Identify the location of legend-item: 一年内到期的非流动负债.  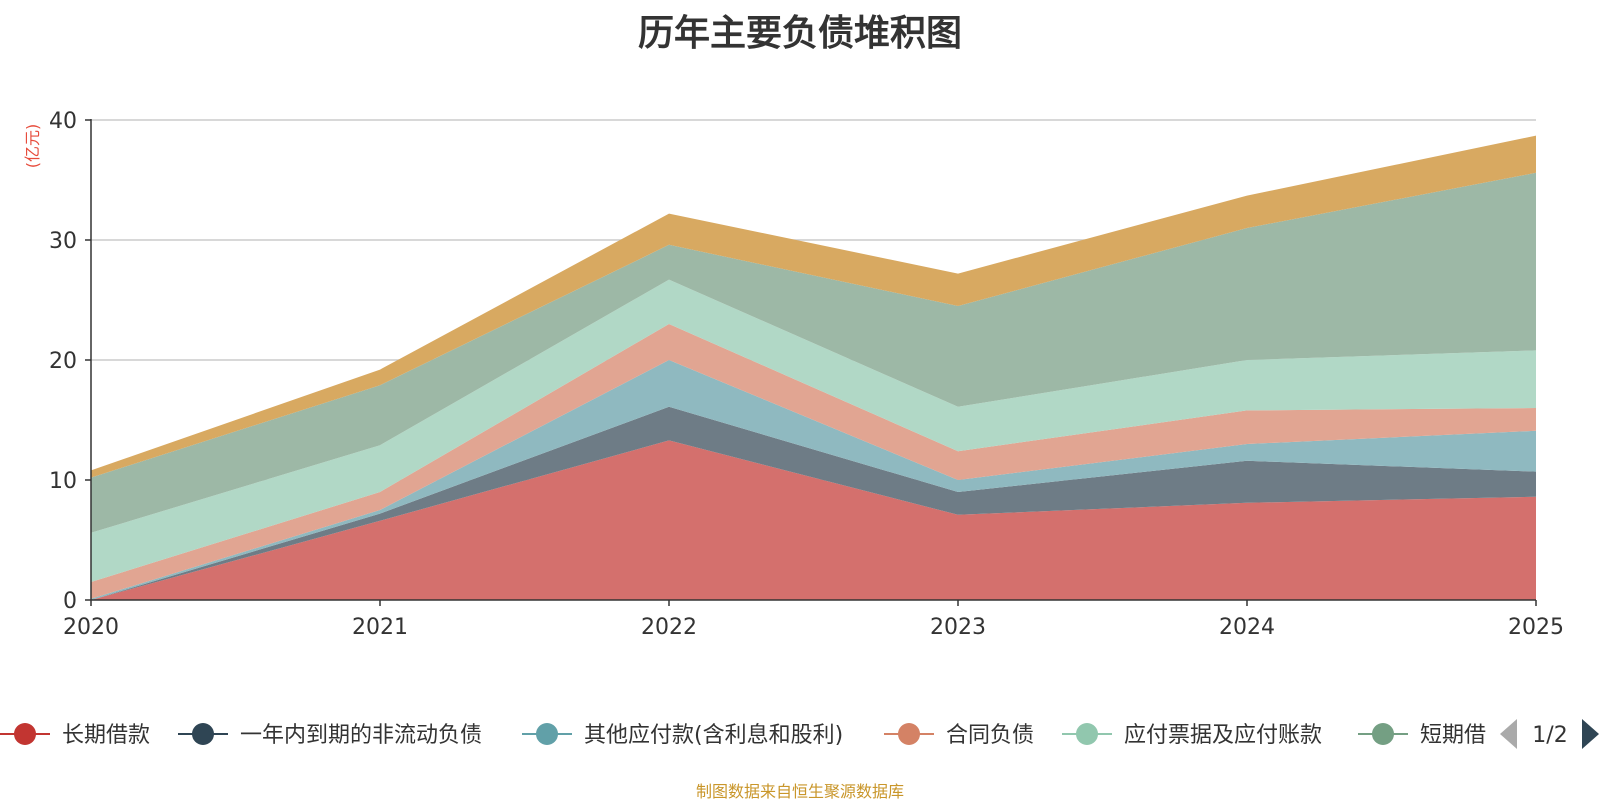
(330, 735).